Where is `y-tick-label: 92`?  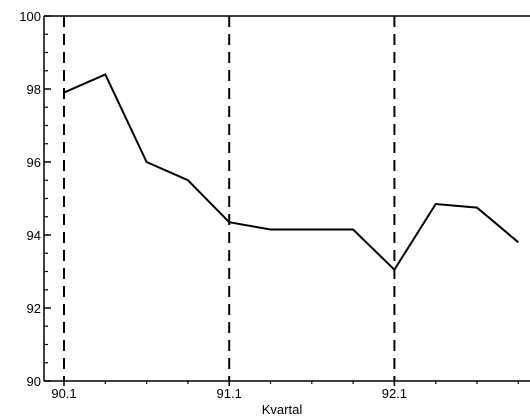 y-tick-label: 92 is located at coordinates (34, 308).